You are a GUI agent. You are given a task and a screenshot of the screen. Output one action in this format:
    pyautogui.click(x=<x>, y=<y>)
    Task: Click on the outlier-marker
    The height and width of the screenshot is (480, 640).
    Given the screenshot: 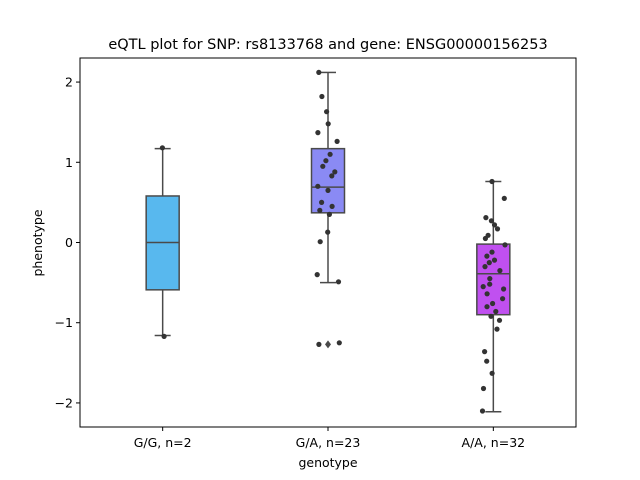 What is the action you would take?
    pyautogui.click(x=328, y=344)
    